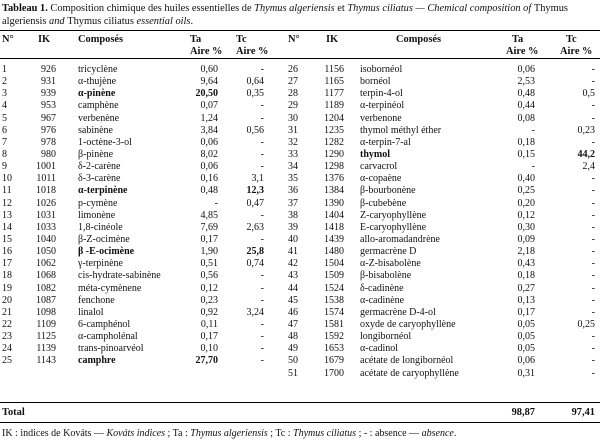 The image size is (600, 445). What do you see at coordinates (48, 118) in the screenshot?
I see `table-cell-ik: 967` at bounding box center [48, 118].